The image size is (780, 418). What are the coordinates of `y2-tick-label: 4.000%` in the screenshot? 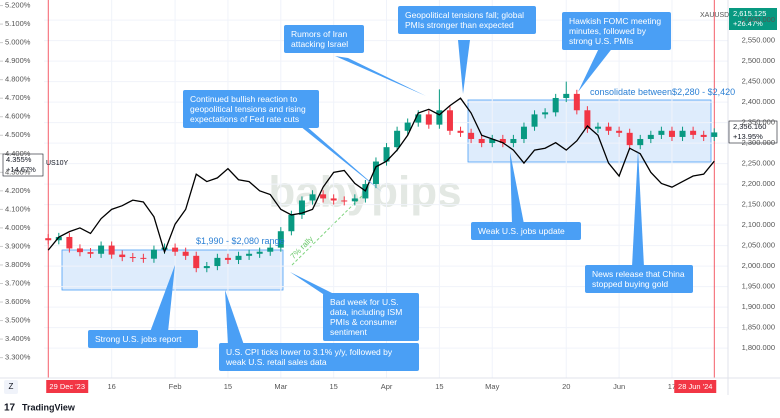 It's located at (18, 227).